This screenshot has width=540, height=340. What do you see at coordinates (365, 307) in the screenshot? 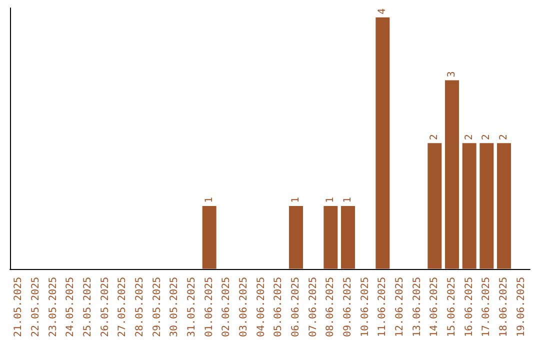
I see `x-tick-label: 10.06.2025` at bounding box center [365, 307].